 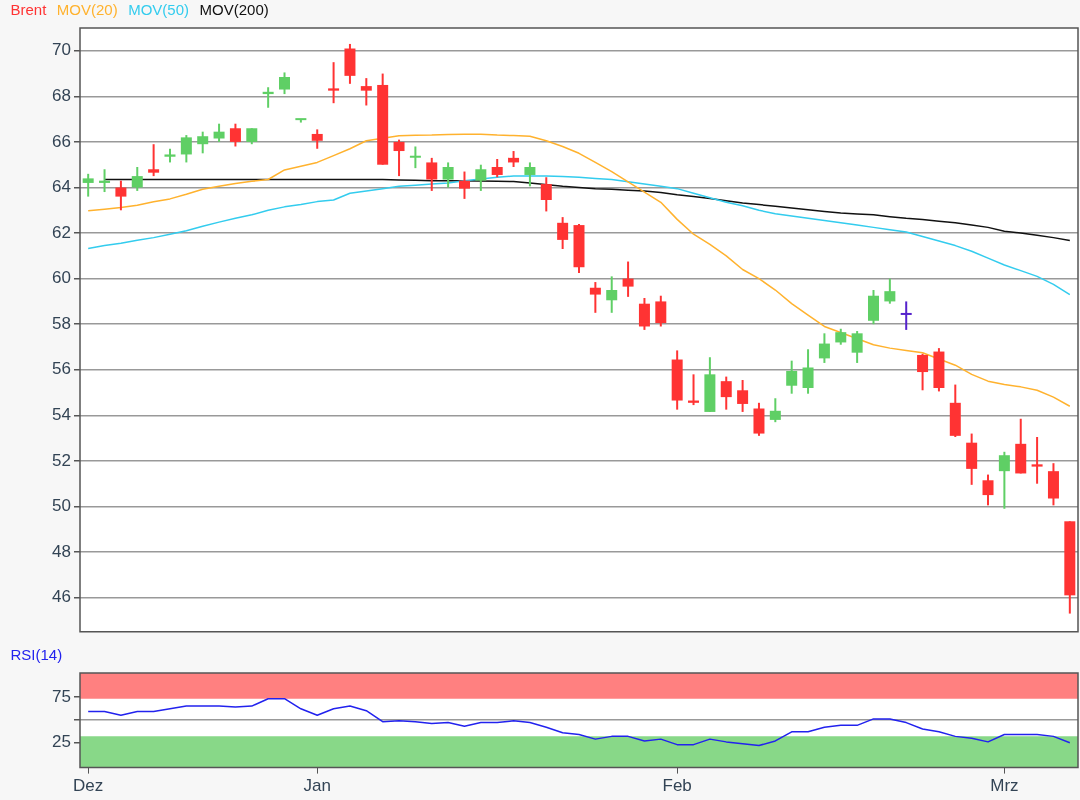 I want to click on y-tick-label: 54, so click(x=61, y=415).